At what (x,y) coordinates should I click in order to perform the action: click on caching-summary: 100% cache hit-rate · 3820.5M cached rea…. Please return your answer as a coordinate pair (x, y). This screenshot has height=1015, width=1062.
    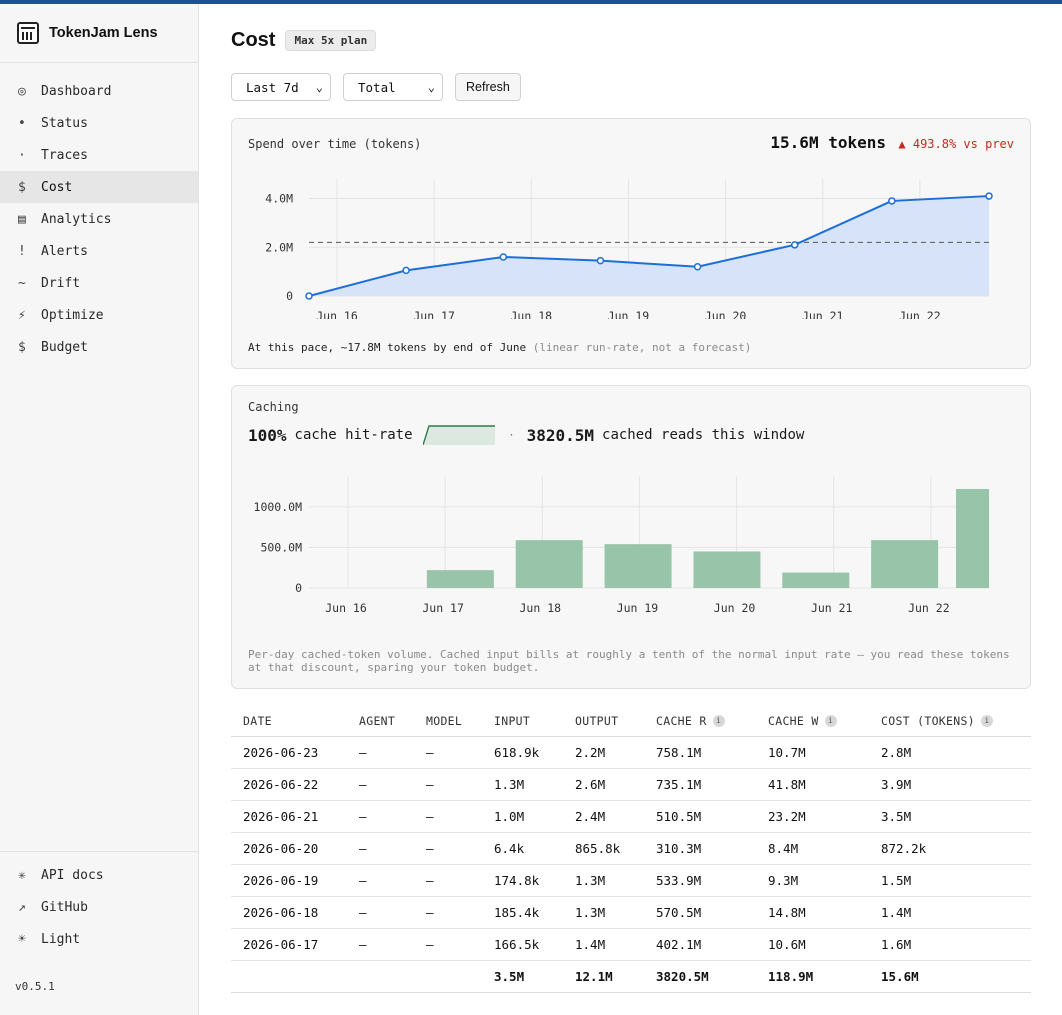
    Looking at the image, I should click on (526, 435).